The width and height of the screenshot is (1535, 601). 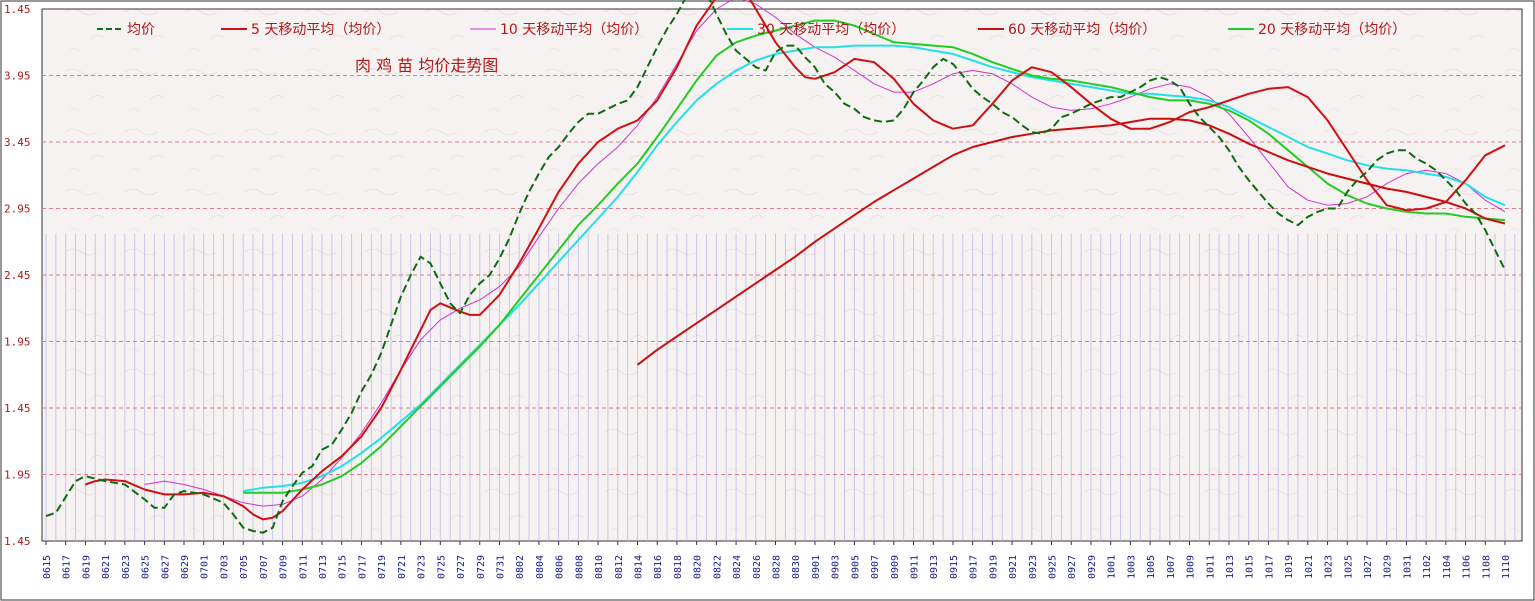 I want to click on x-tick-label: 0909, so click(x=895, y=567).